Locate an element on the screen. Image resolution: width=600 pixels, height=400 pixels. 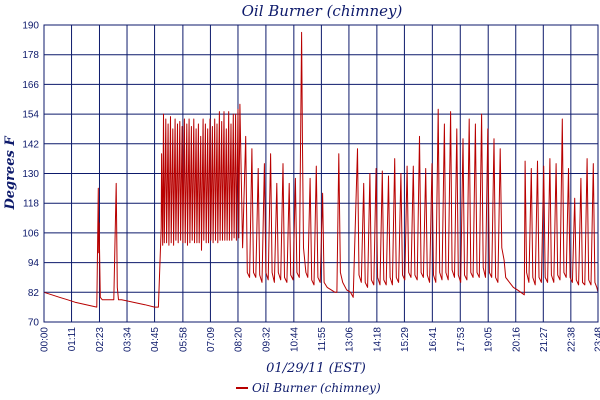
x-tick-label: 10:44 is located at coordinates (294, 339).